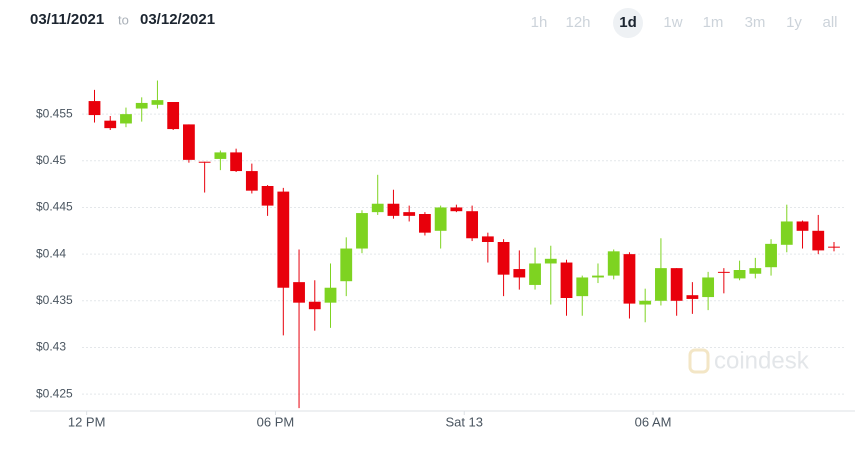 This screenshot has width=862, height=449. I want to click on range-button: 1w, so click(672, 22).